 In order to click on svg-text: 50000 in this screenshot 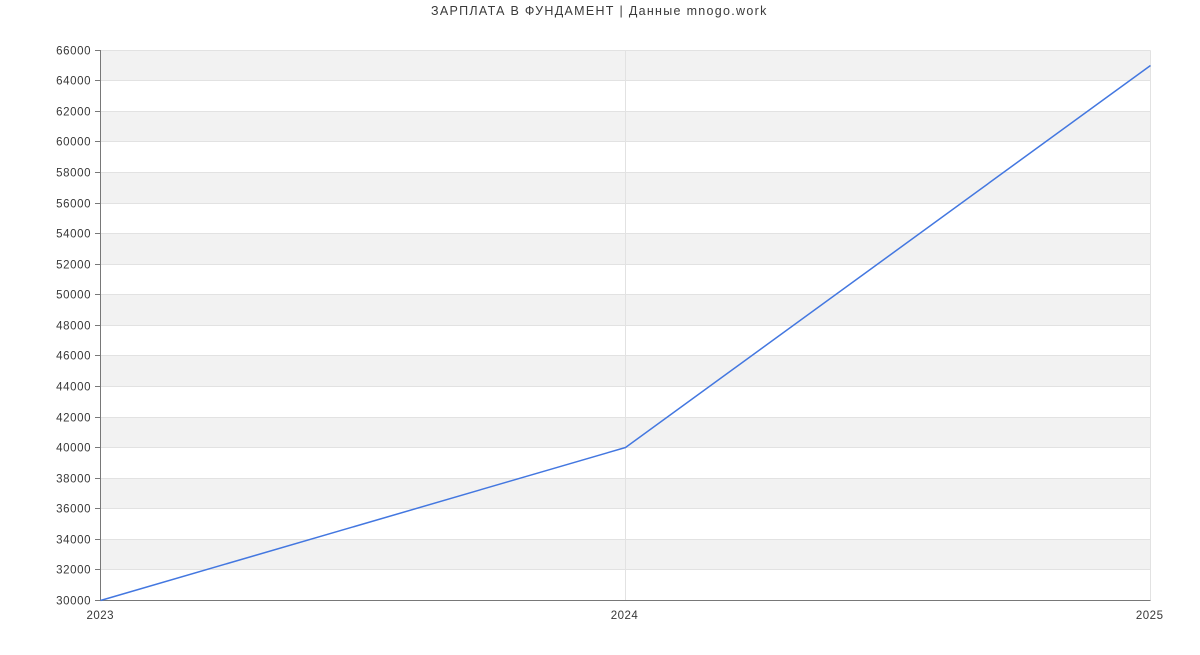, I will do `click(73, 296)`.